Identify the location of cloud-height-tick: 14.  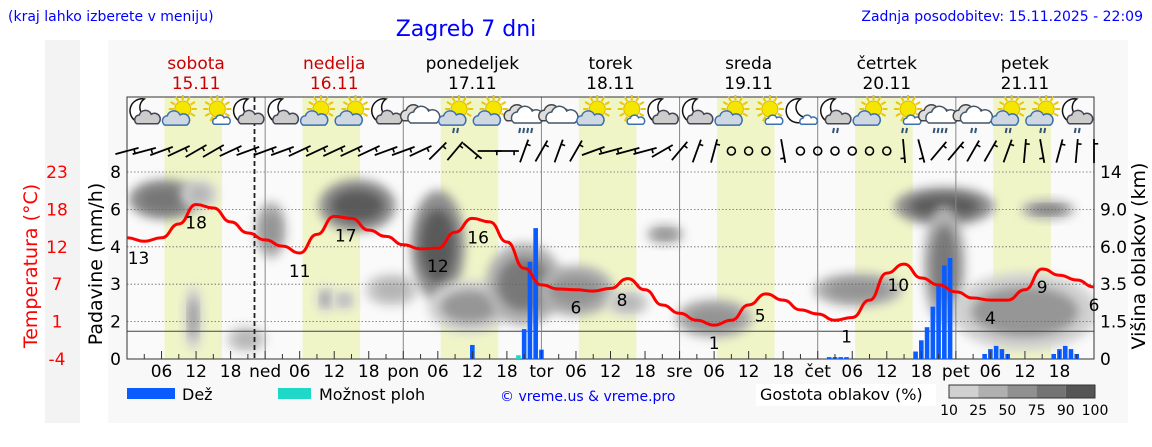
(1111, 173).